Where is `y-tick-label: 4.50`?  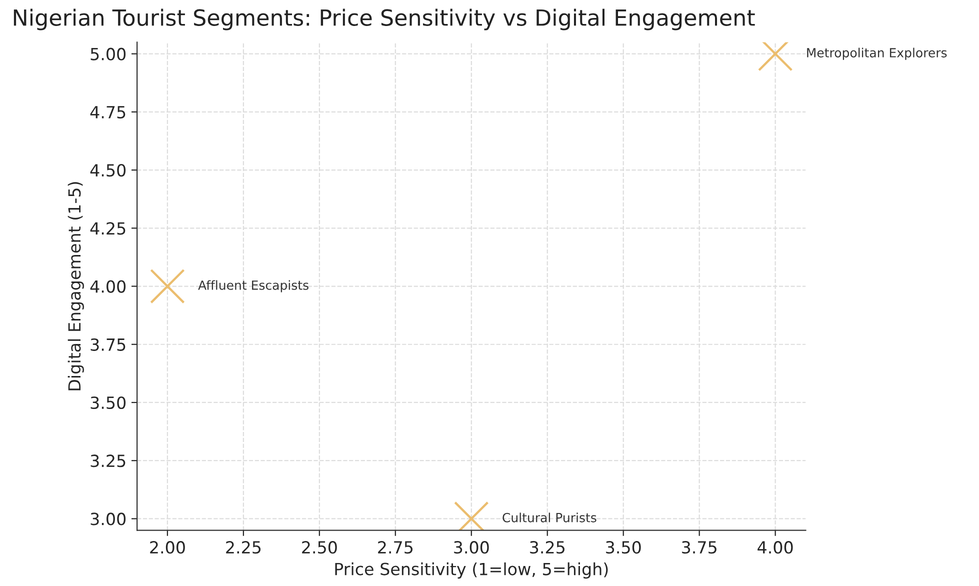
y-tick-label: 4.50 is located at coordinates (108, 170).